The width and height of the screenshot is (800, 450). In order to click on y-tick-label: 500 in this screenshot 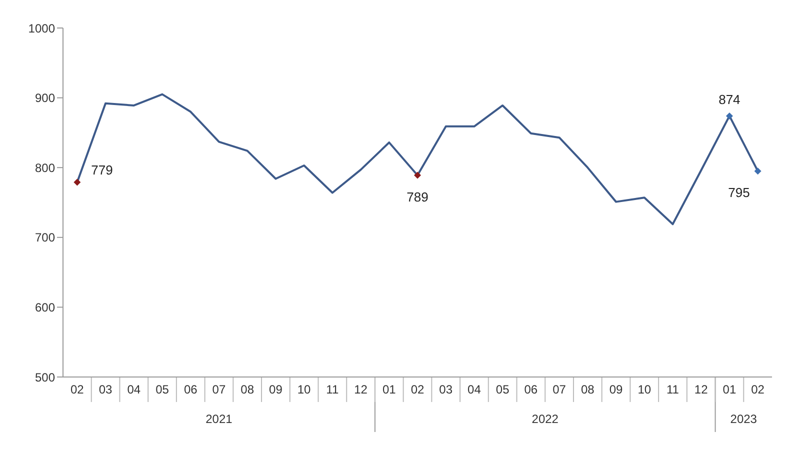, I will do `click(45, 377)`.